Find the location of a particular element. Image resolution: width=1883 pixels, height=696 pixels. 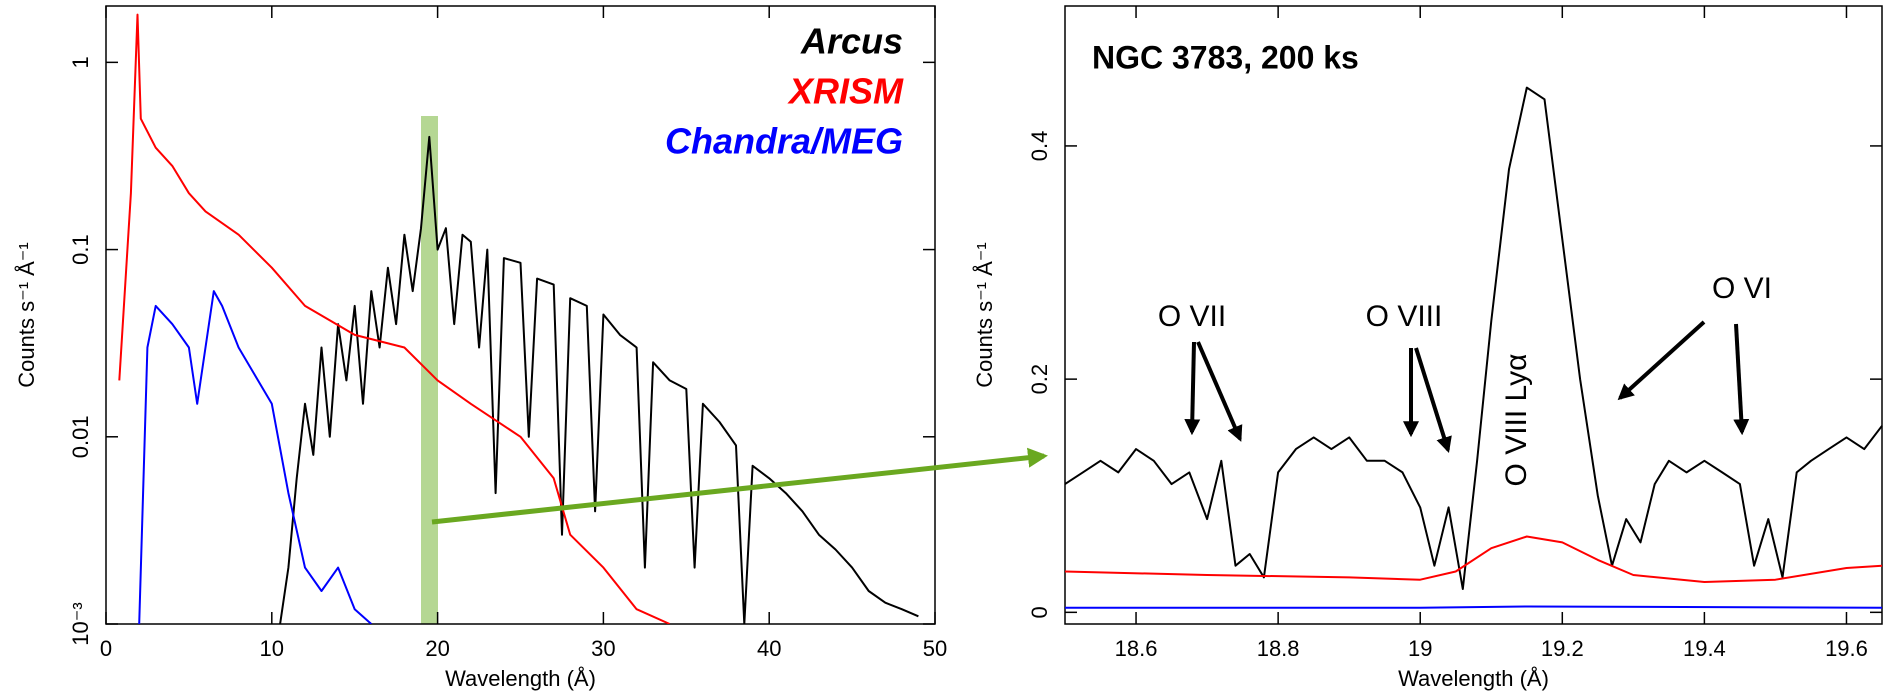

y-tick-label: 0.1 is located at coordinates (80, 249).